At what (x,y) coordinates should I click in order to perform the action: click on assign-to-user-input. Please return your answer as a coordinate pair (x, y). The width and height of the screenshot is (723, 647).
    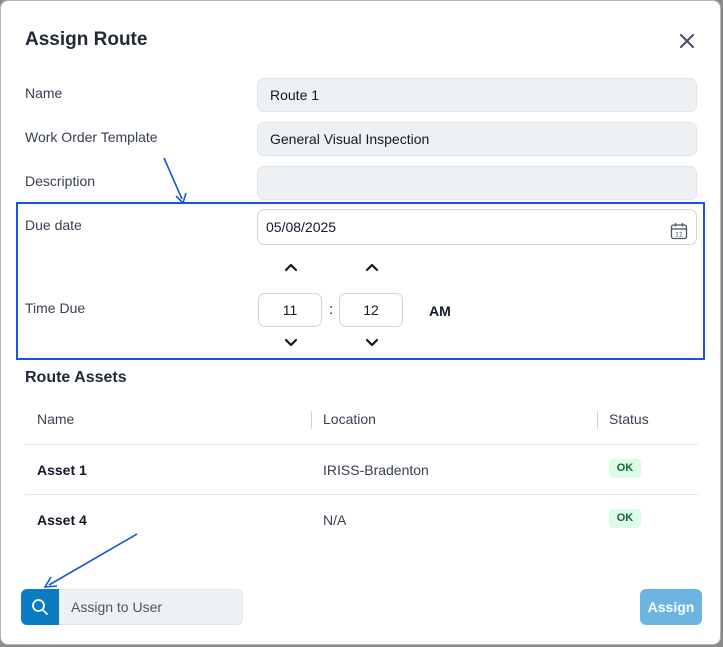
    Looking at the image, I should click on (151, 607).